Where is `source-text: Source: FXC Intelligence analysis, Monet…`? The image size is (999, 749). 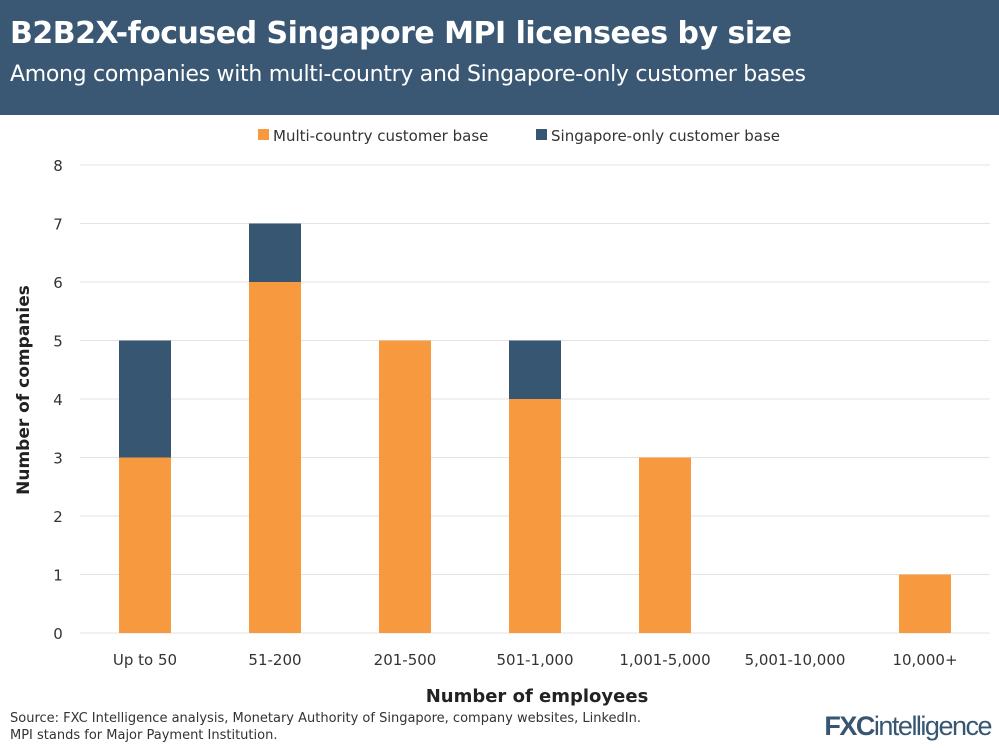 source-text: Source: FXC Intelligence analysis, Monet… is located at coordinates (325, 718).